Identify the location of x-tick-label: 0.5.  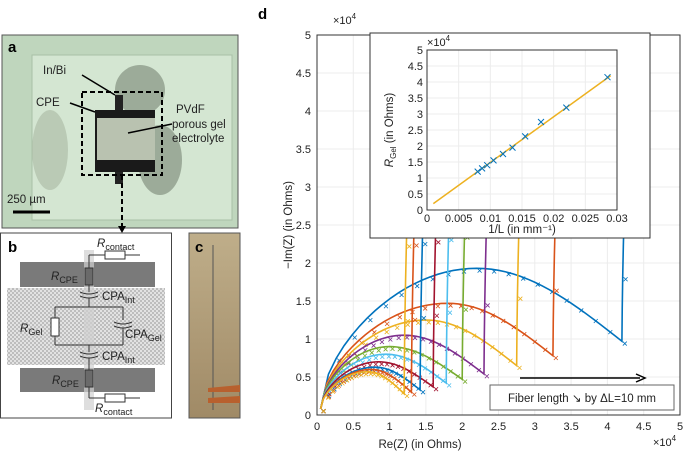
(353, 427).